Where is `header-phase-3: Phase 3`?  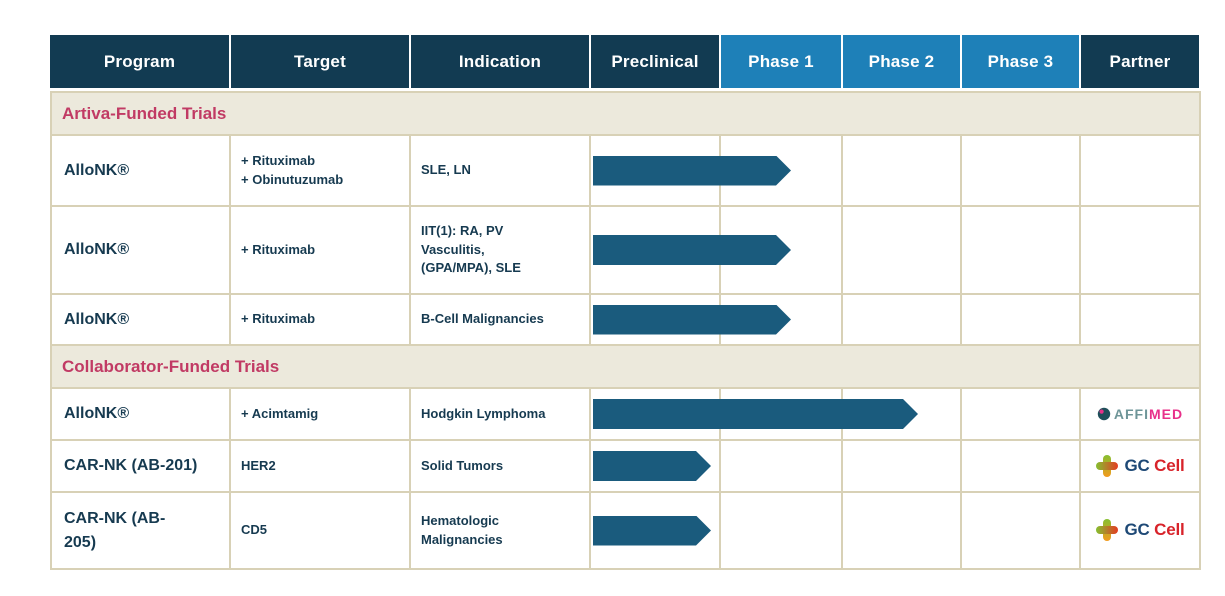
header-phase-3: Phase 3 is located at coordinates (1020, 61).